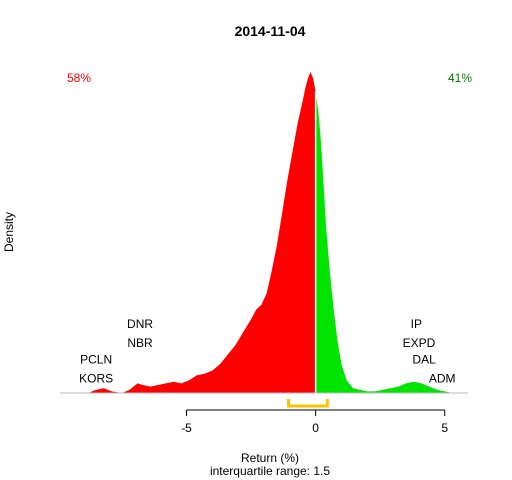  I want to click on ticker-label: IP, so click(416, 324).